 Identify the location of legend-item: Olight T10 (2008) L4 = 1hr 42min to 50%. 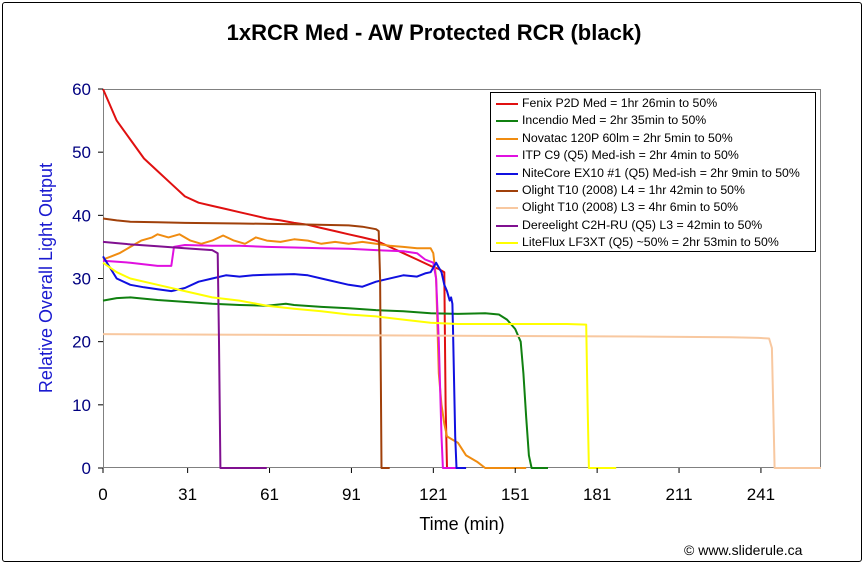
(652, 190).